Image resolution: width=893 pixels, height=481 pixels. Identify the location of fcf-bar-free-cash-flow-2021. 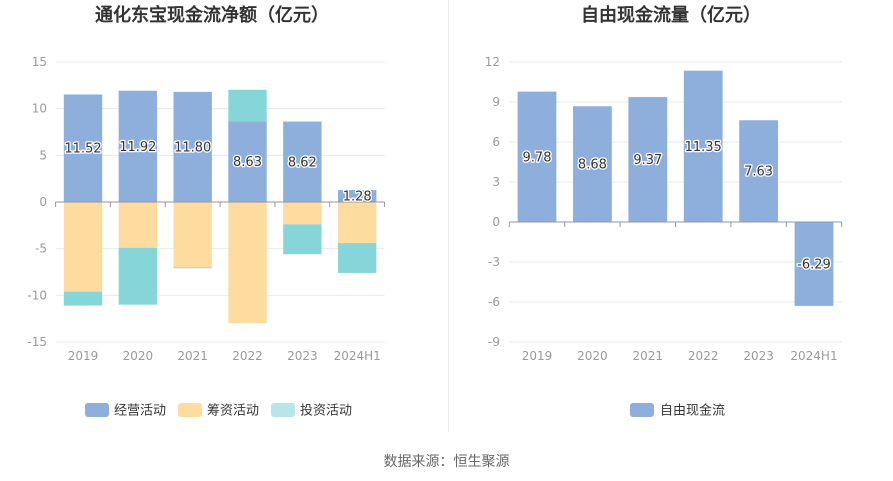
(648, 159).